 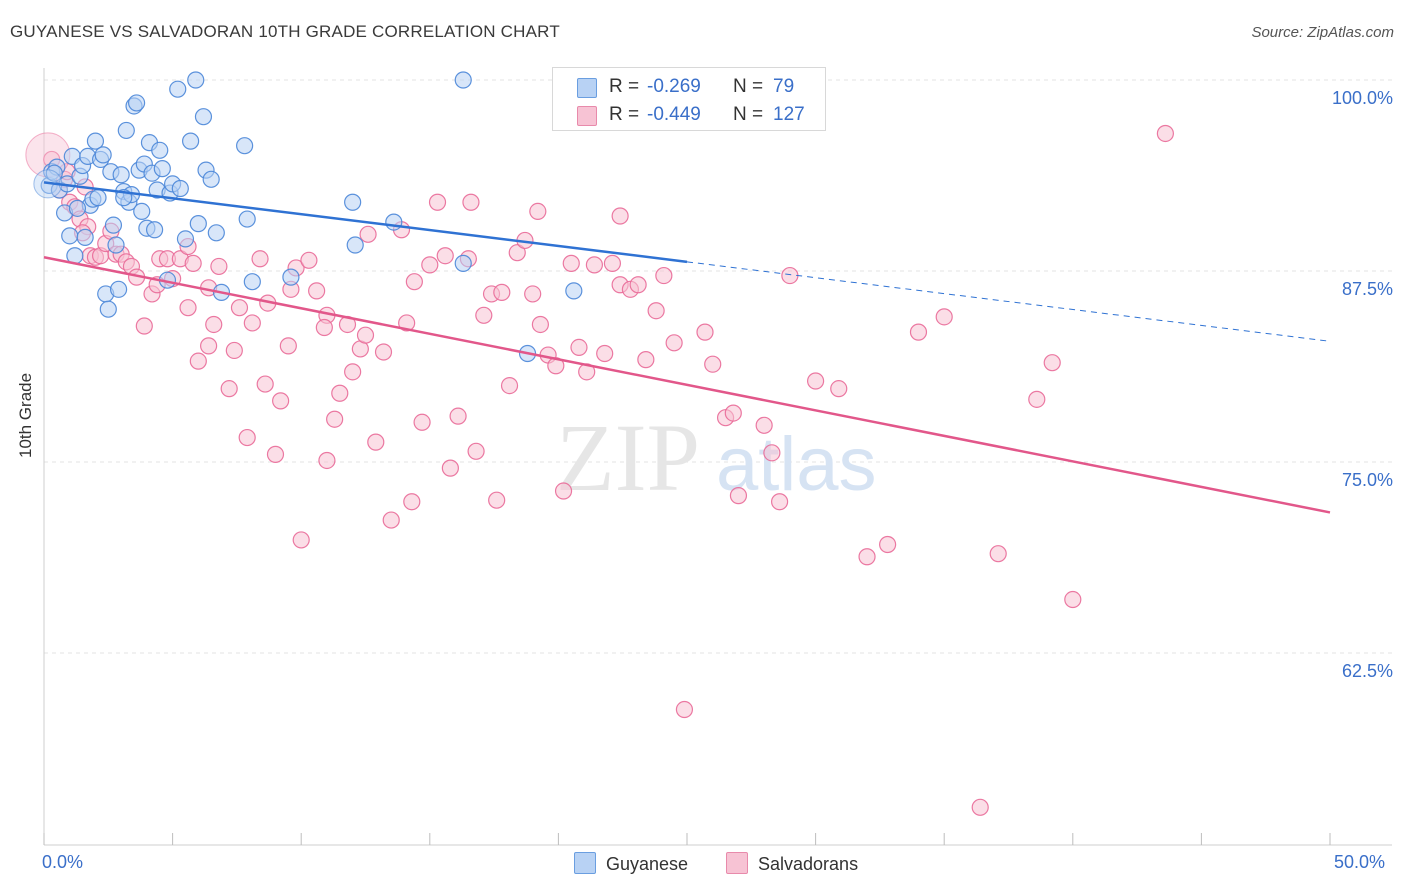 I want to click on guyanese-trend-line, so click(x=365, y=222).